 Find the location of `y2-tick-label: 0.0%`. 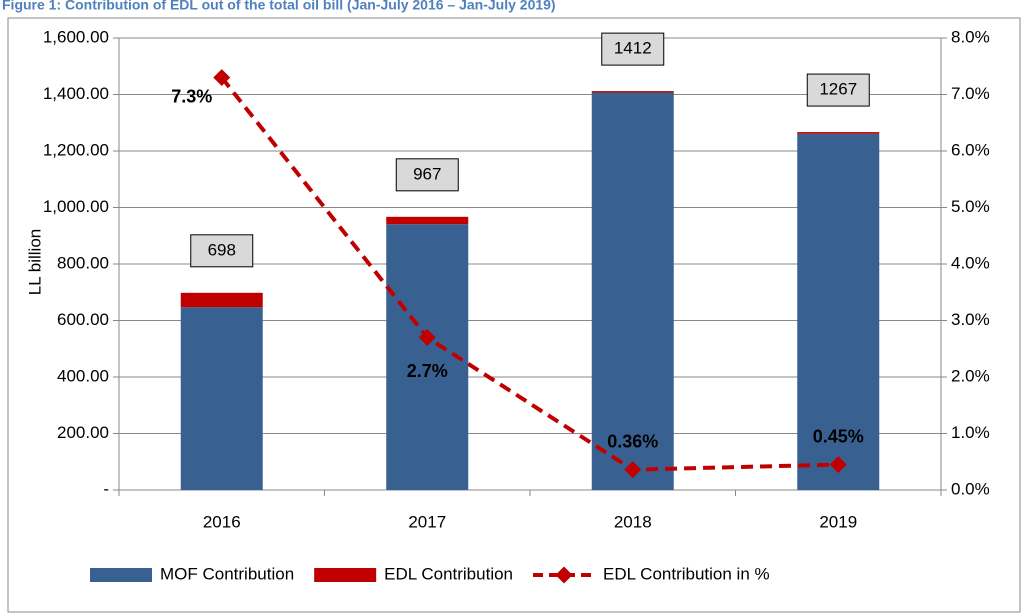

y2-tick-label: 0.0% is located at coordinates (970, 488).